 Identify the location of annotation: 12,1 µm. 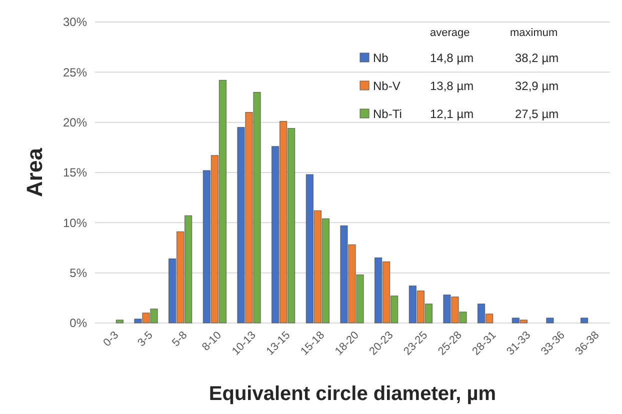
(452, 114).